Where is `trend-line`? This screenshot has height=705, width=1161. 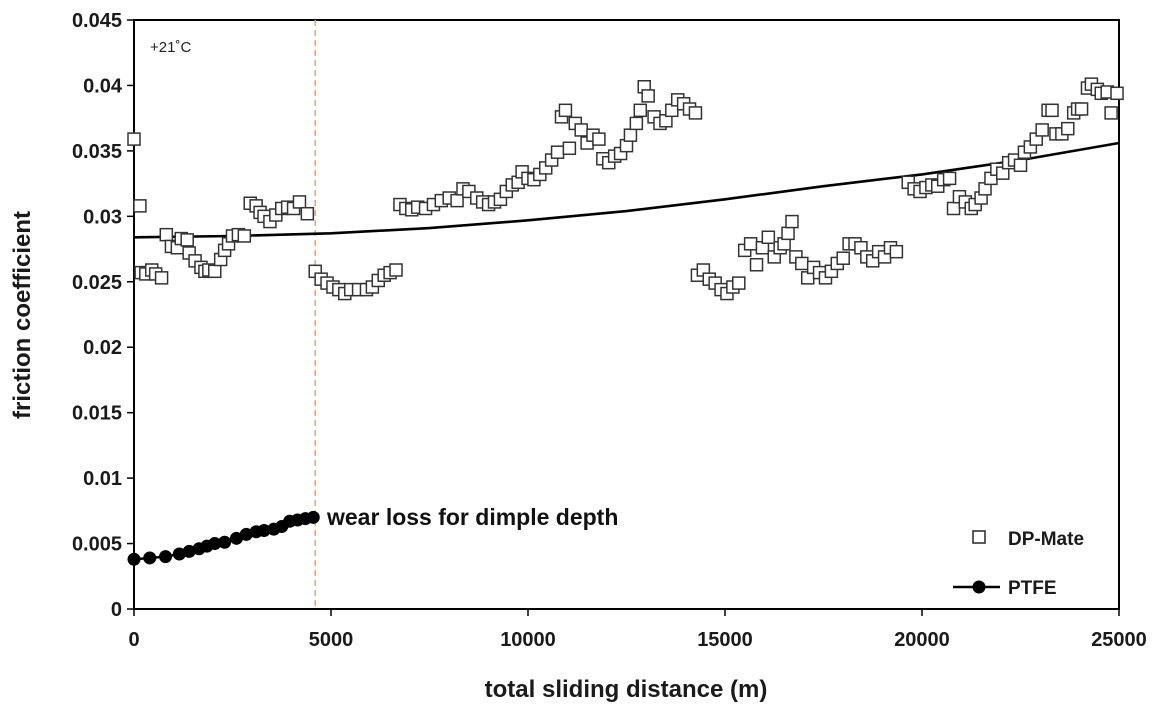
trend-line is located at coordinates (626, 190).